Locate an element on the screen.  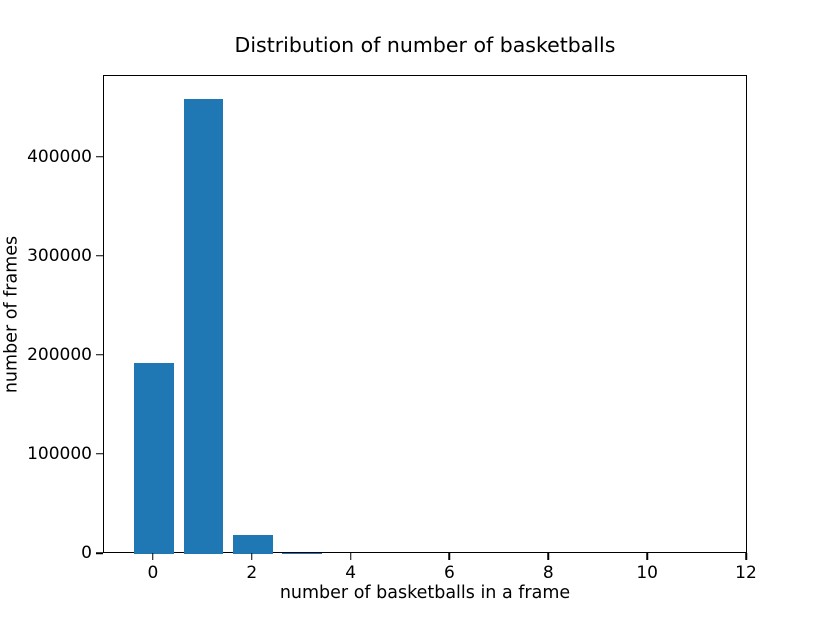
x-tick-label: 8 is located at coordinates (548, 573).